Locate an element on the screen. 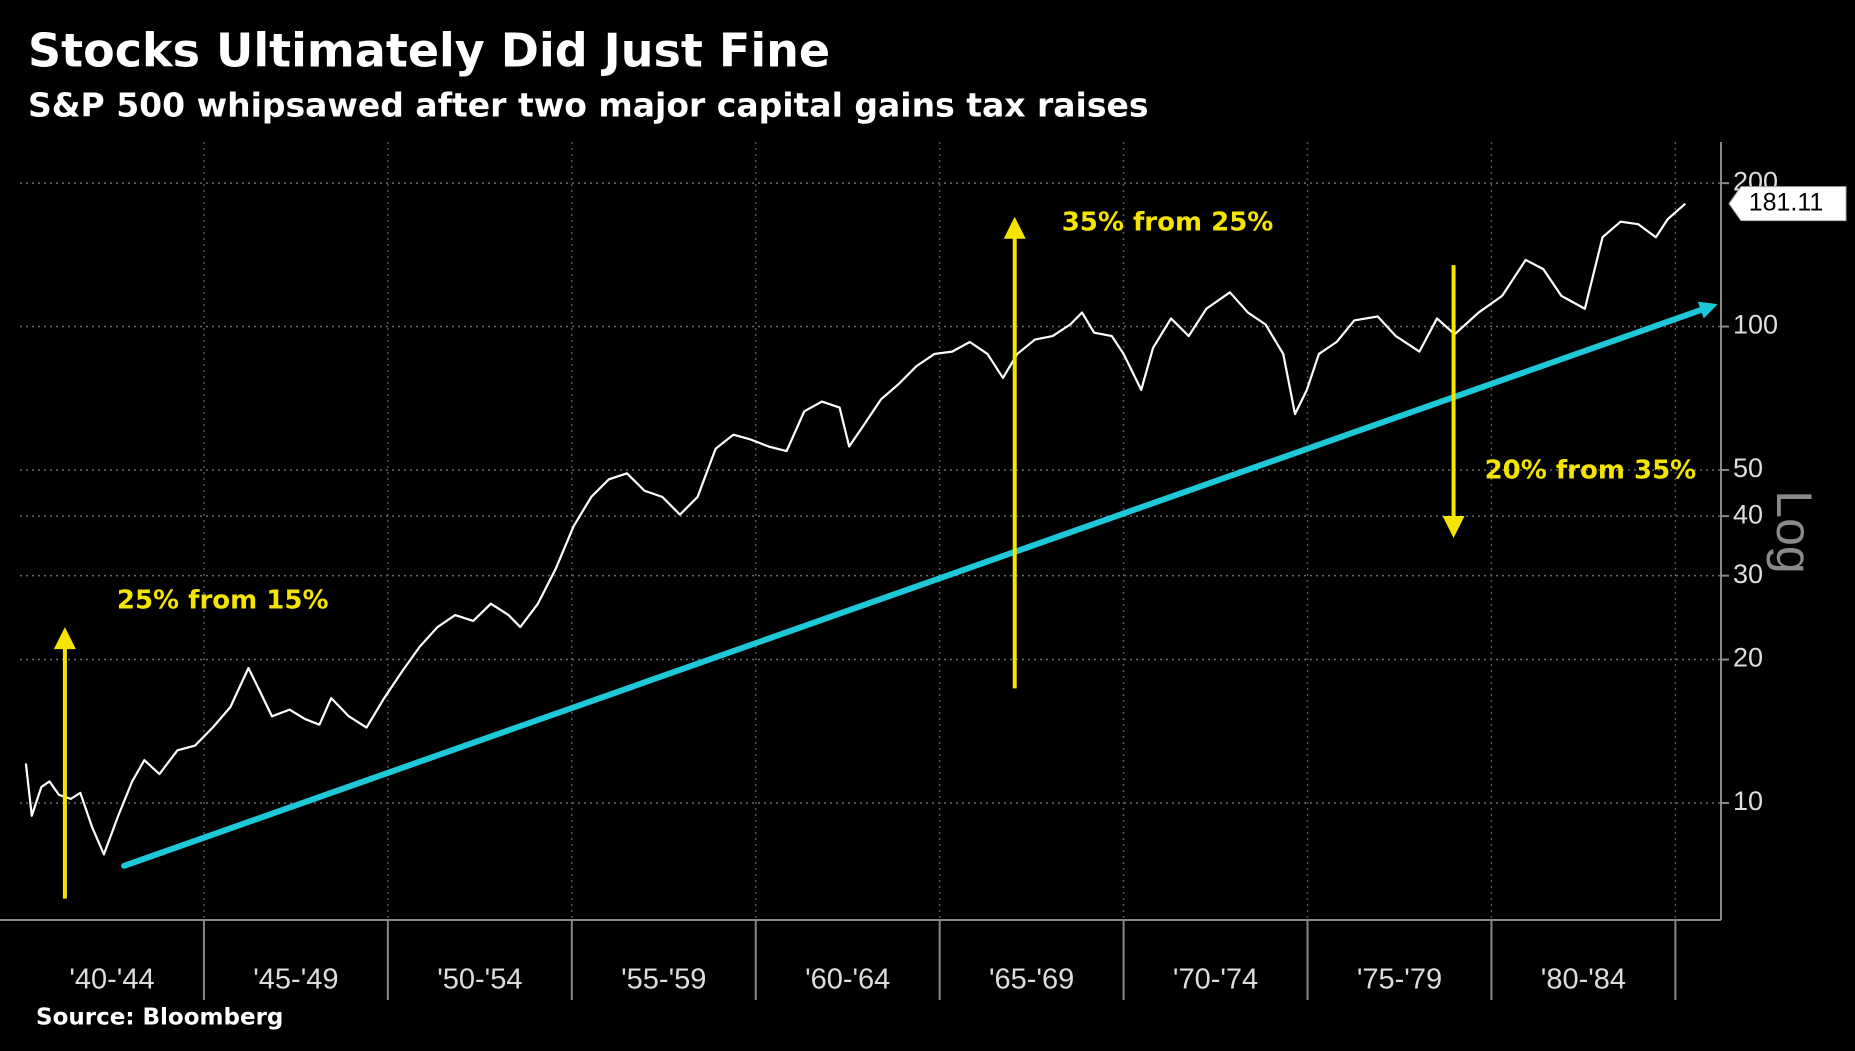 The image size is (1855, 1051). last-value-box is located at coordinates (1787, 204).